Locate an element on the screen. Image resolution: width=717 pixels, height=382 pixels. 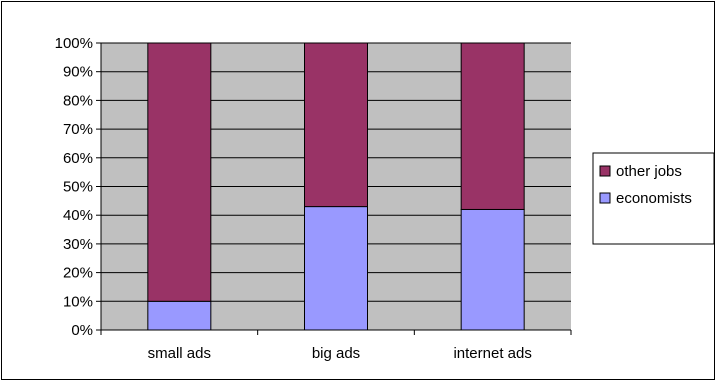
y-tick-label: 50% is located at coordinates (78, 187).